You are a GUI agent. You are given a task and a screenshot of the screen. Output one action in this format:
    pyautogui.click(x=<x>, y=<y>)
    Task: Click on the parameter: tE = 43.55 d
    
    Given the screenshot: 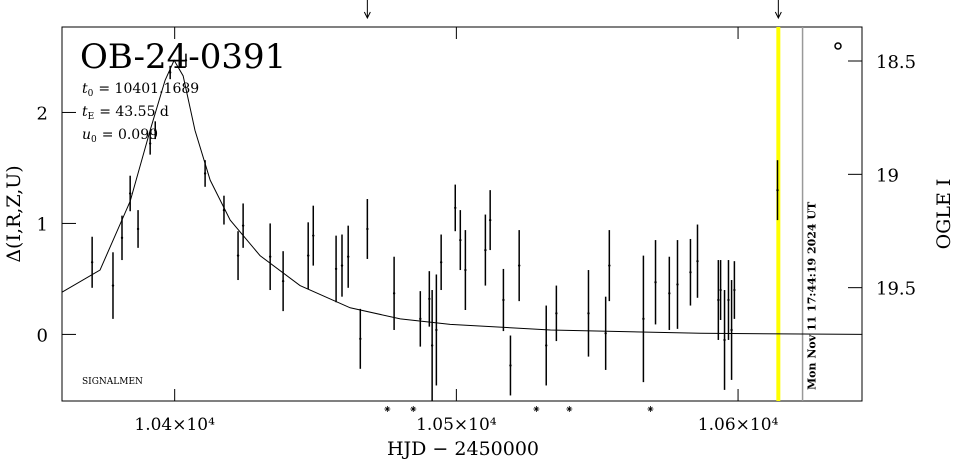 What is the action you would take?
    pyautogui.click(x=125, y=113)
    